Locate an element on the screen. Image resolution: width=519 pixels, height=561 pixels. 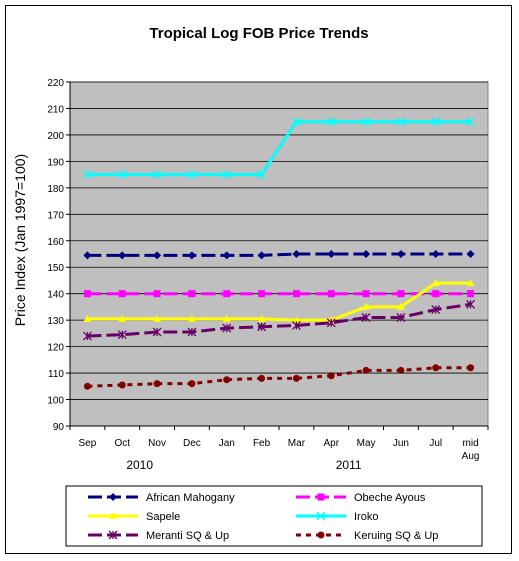
legend-label: Keruing SQ & Up is located at coordinates (396, 536).